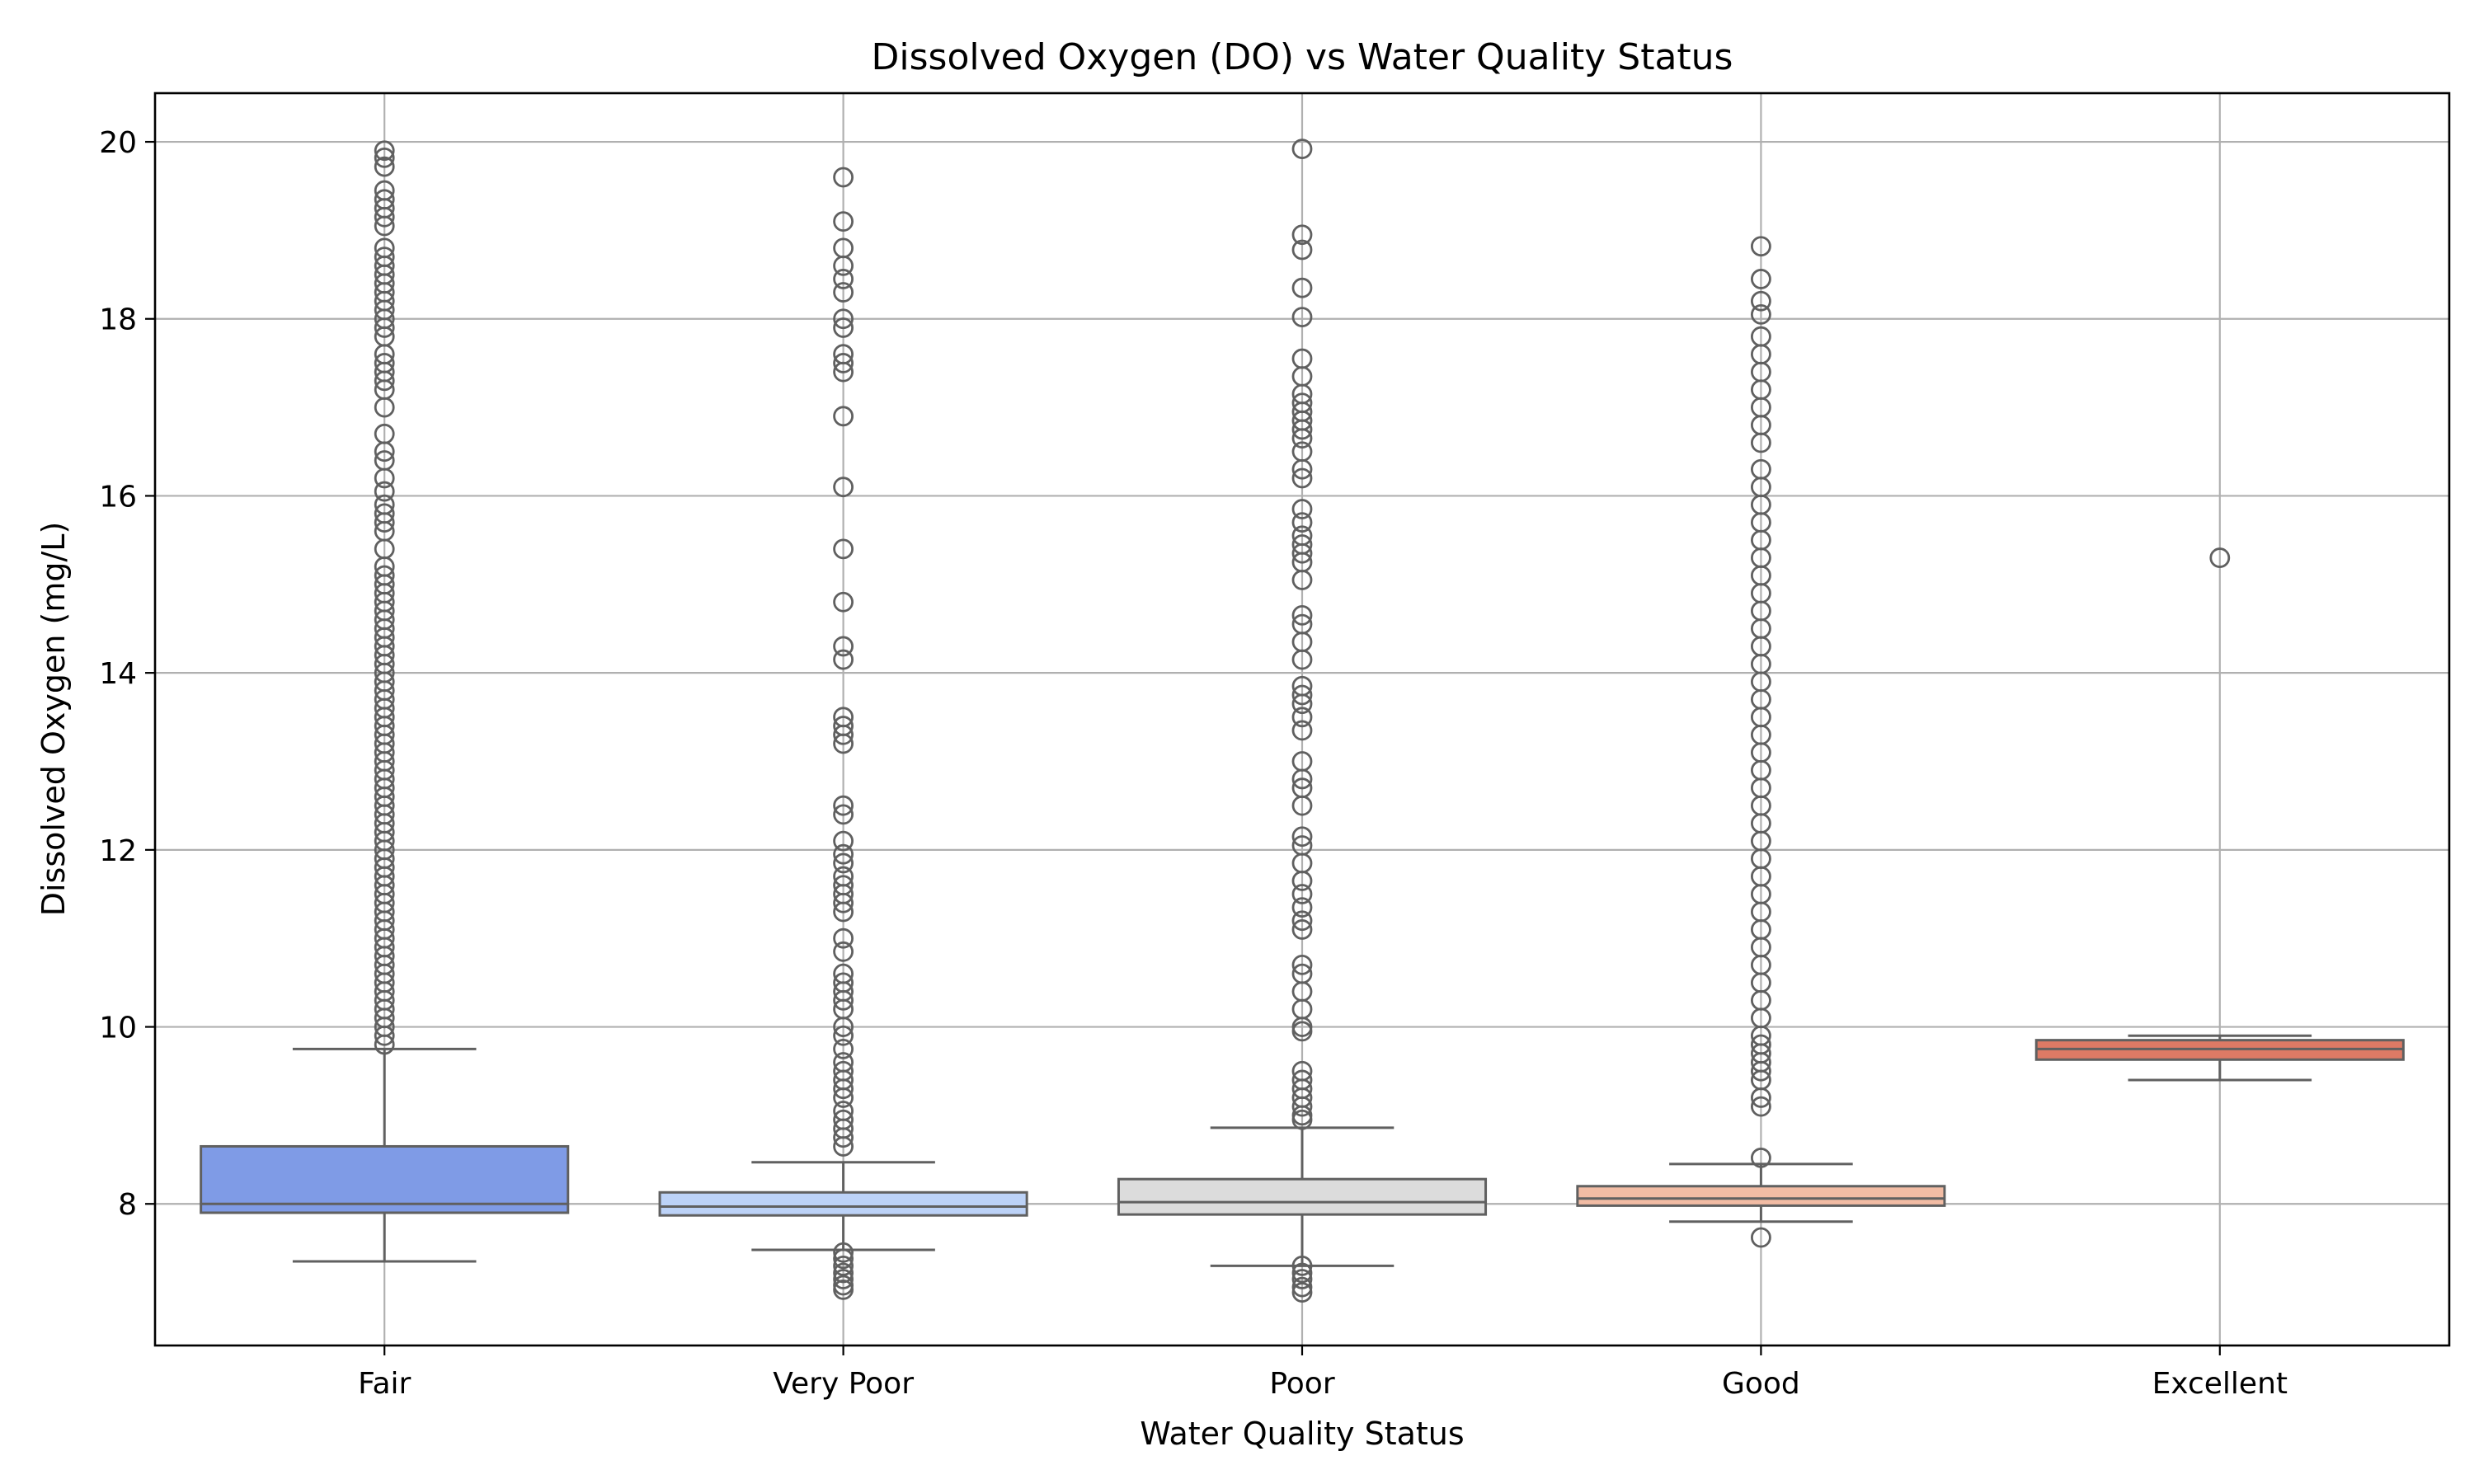 Image resolution: width=2474 pixels, height=1484 pixels. What do you see at coordinates (1301, 1384) in the screenshot?
I see `x-tick-label: Poor` at bounding box center [1301, 1384].